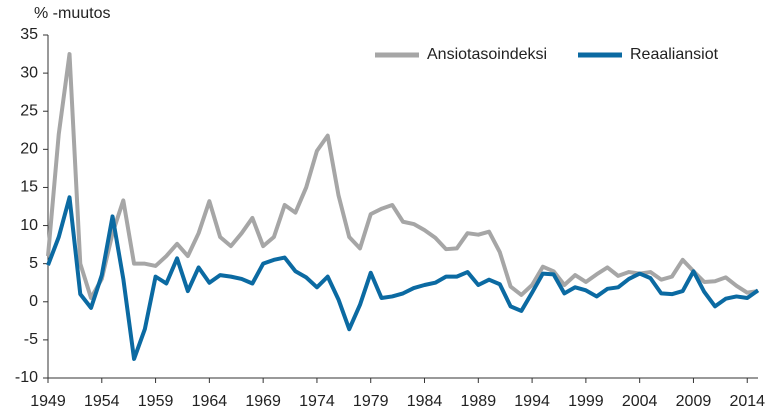 The width and height of the screenshot is (774, 414). Describe the element at coordinates (532, 401) in the screenshot. I see `x-tick-label: 1994` at that location.